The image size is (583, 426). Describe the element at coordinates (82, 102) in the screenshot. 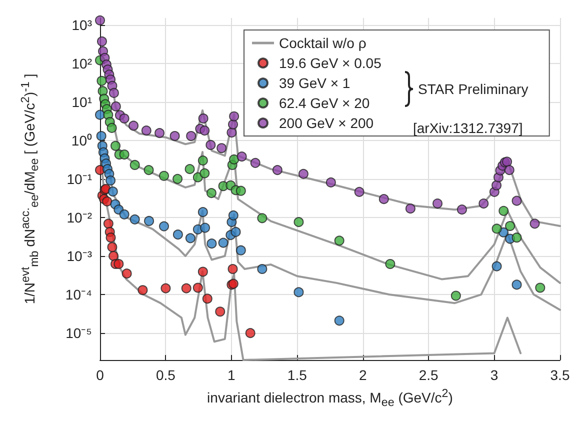

I see `y-tick-label: 10¹` at that location.